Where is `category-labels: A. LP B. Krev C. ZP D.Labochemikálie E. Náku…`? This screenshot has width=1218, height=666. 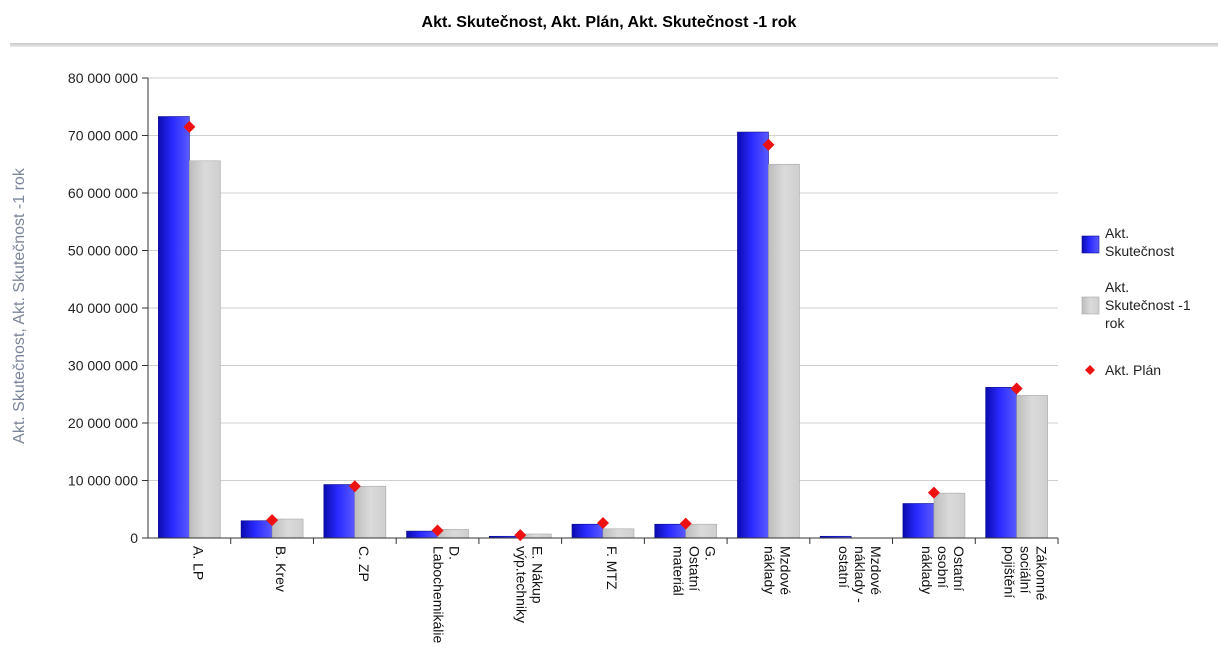 category-labels: A. LP B. Krev C. ZP D.Labochemikálie E. Náku… is located at coordinates (619, 594).